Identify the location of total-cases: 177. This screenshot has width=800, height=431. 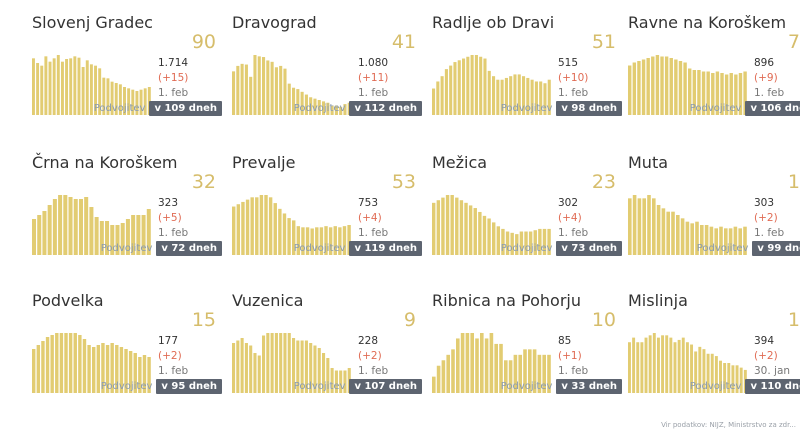
(168, 341).